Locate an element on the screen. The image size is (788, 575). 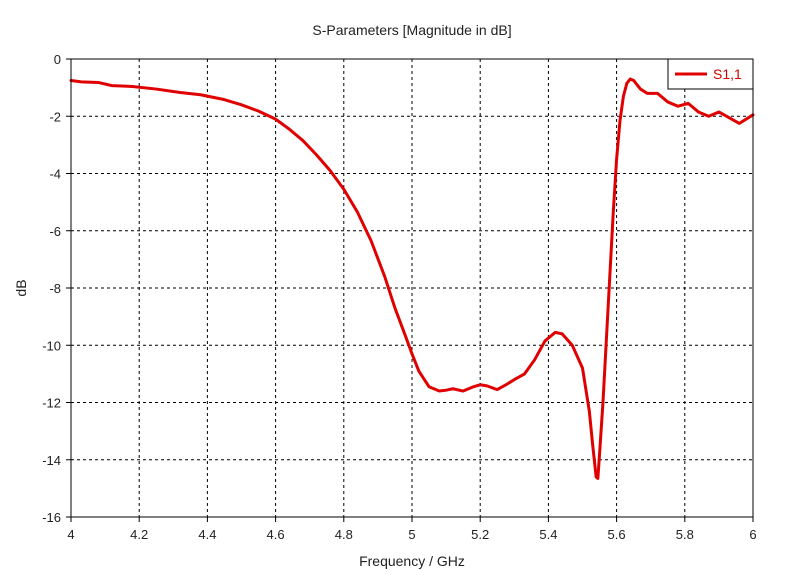
x-tick-label: 5.4 is located at coordinates (548, 534).